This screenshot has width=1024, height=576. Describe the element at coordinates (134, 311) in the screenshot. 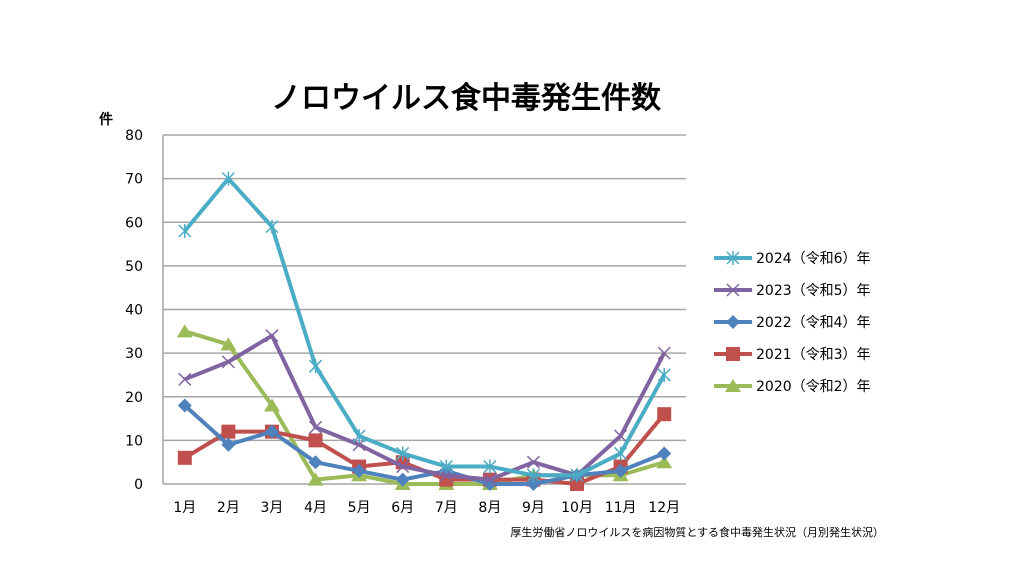

I see `y-tick-label: 40` at that location.